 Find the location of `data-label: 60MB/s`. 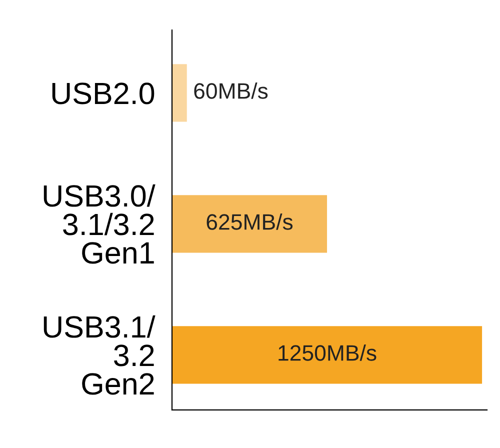

data-label: 60MB/s is located at coordinates (231, 90).